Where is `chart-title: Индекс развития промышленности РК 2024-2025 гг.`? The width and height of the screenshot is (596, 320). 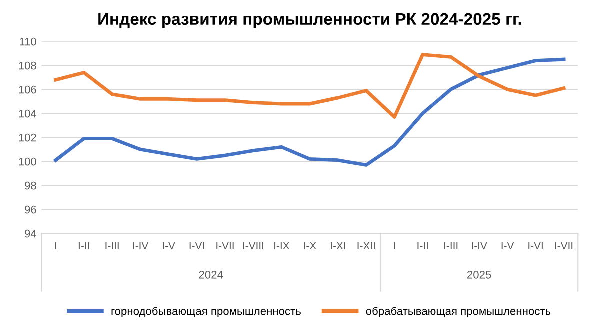 chart-title: Индекс развития промышленности РК 2024-2025 гг. is located at coordinates (310, 20).